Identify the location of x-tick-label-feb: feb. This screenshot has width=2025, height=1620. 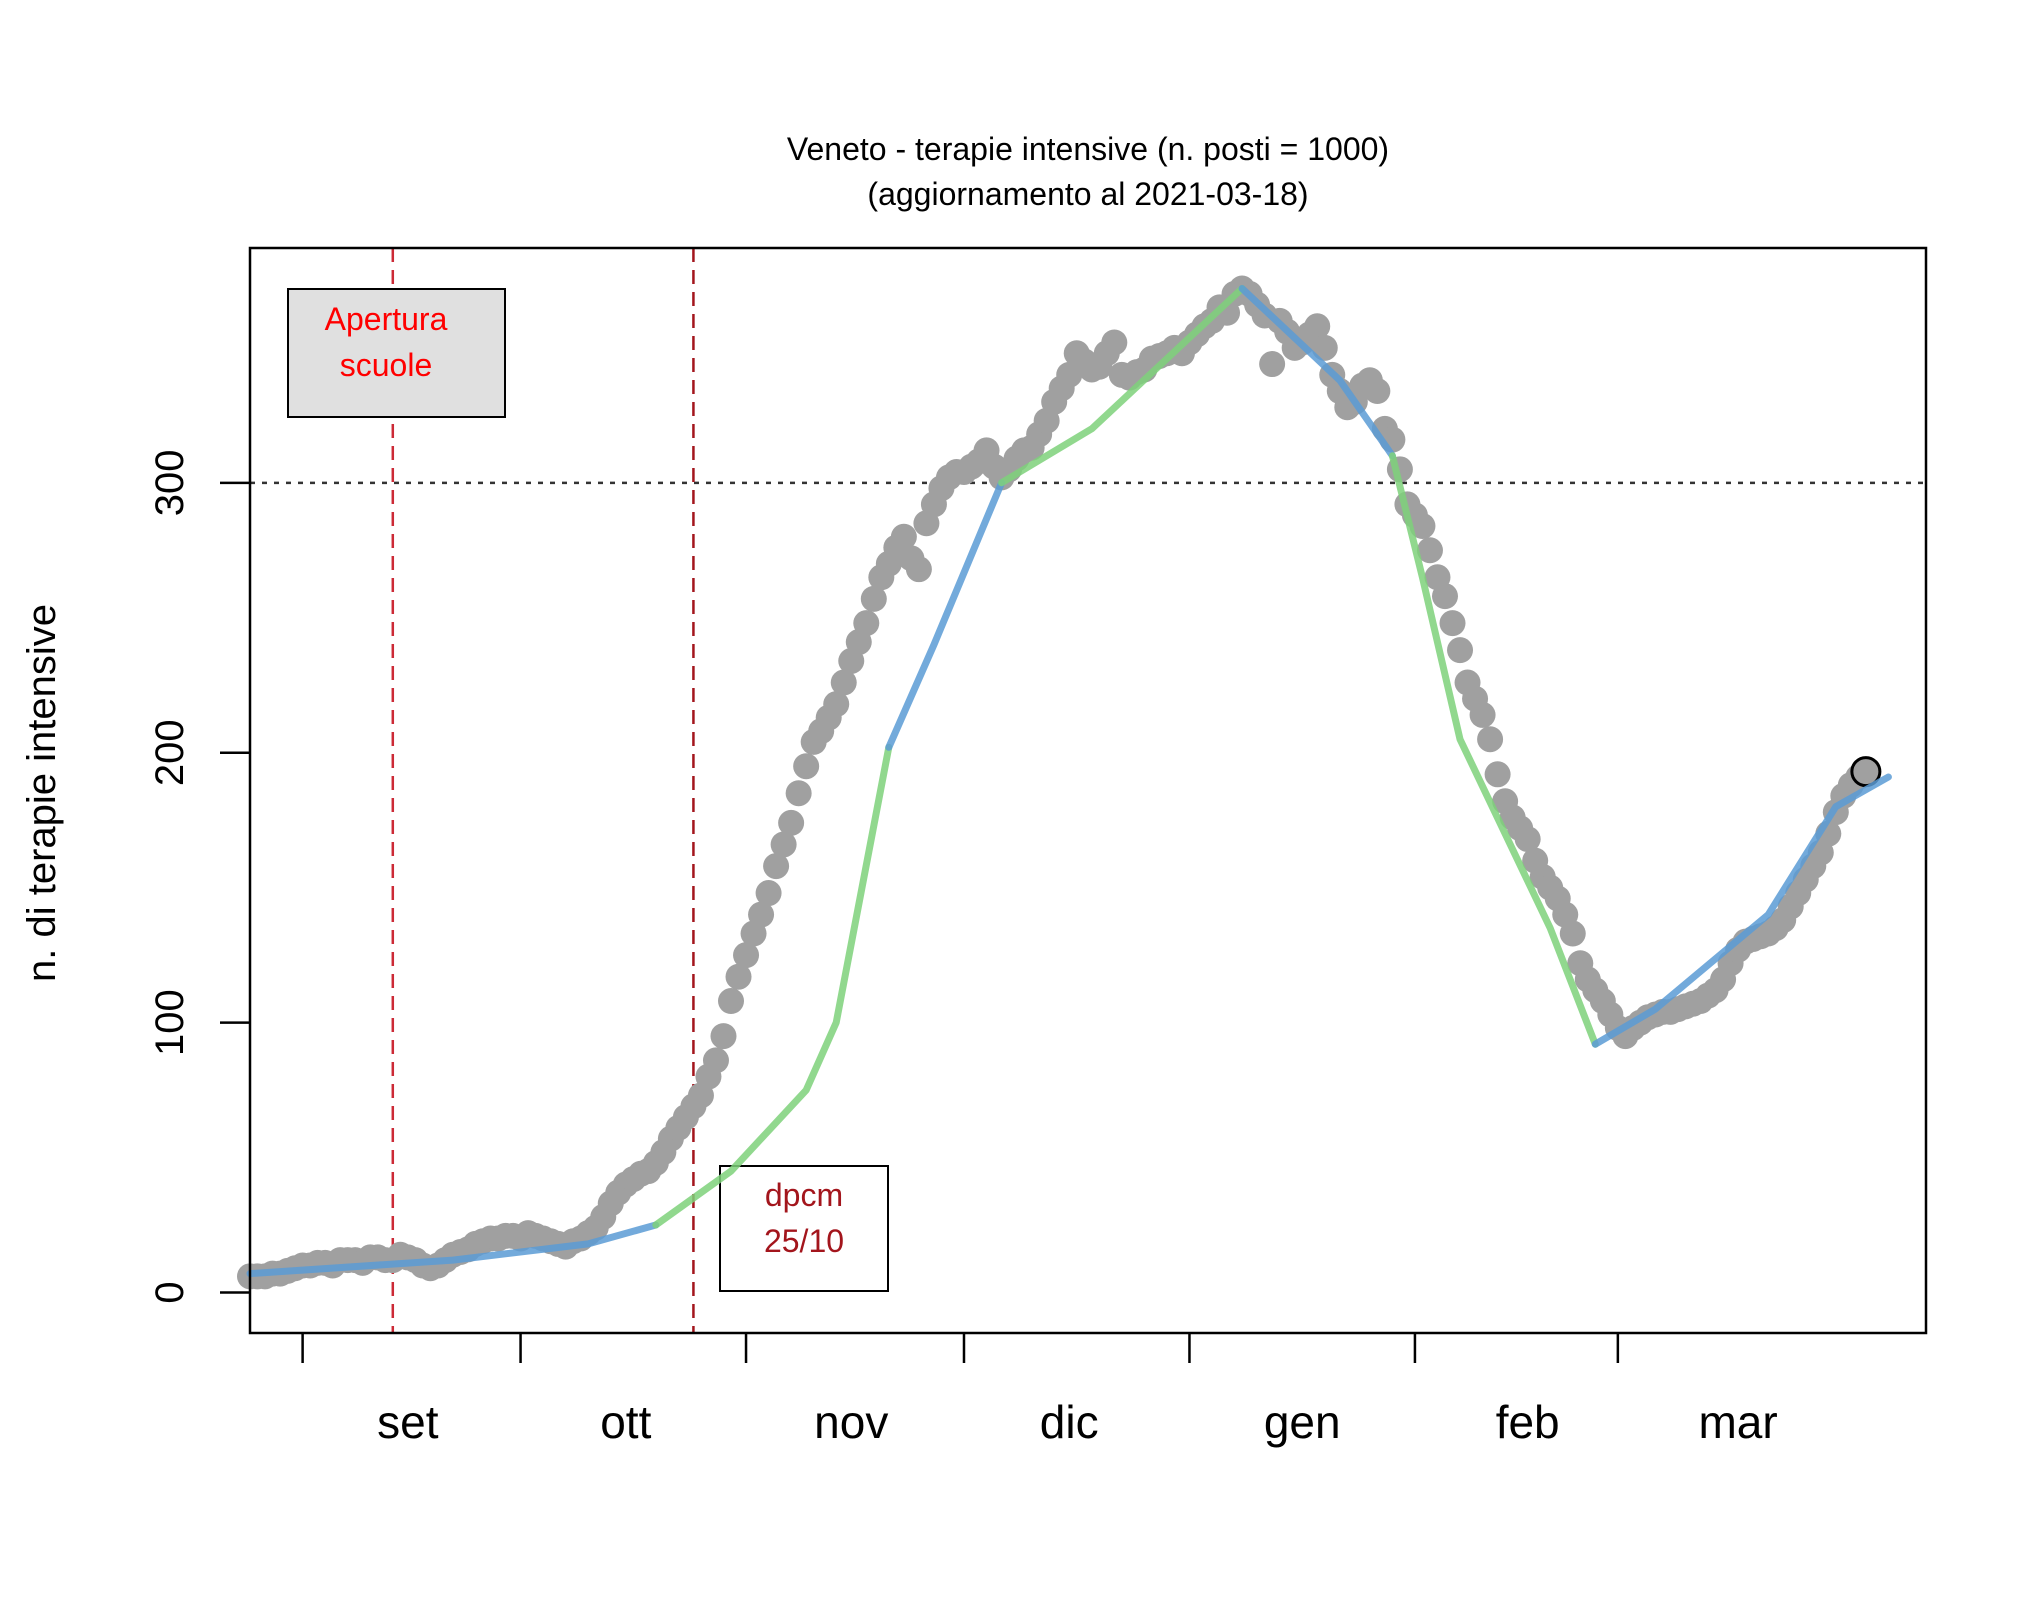
(1528, 1422).